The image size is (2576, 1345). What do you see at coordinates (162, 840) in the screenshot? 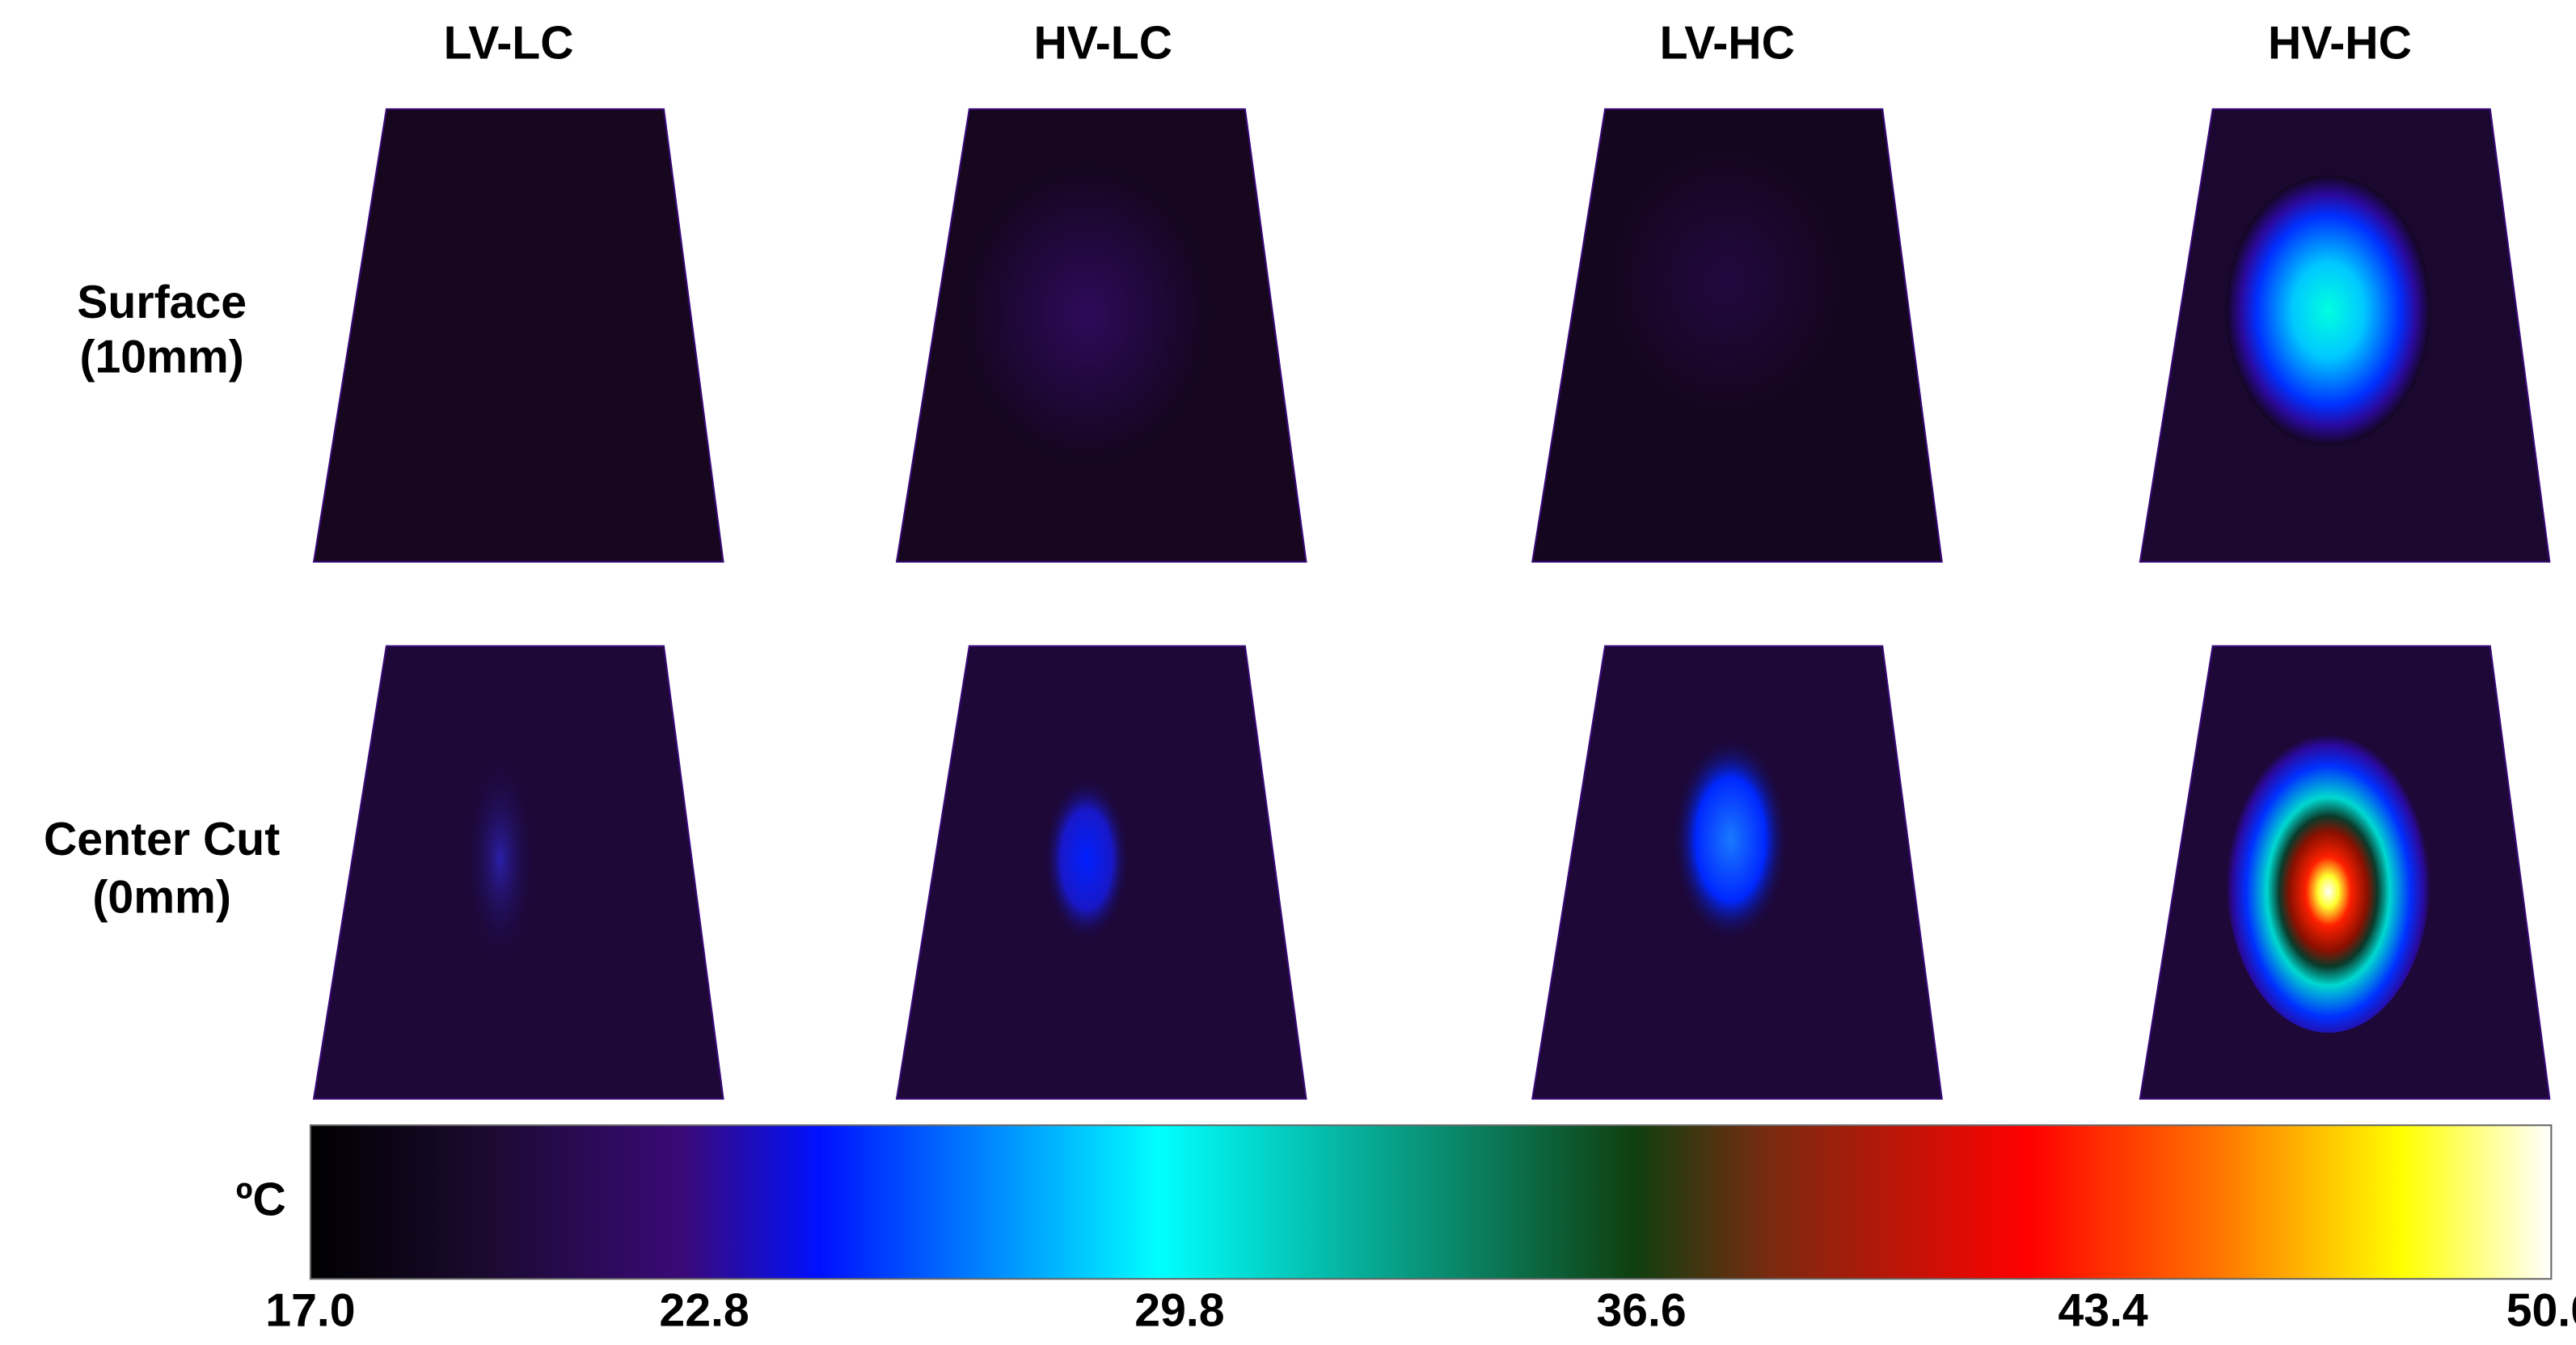
I see `row-label: Center Cut` at bounding box center [162, 840].